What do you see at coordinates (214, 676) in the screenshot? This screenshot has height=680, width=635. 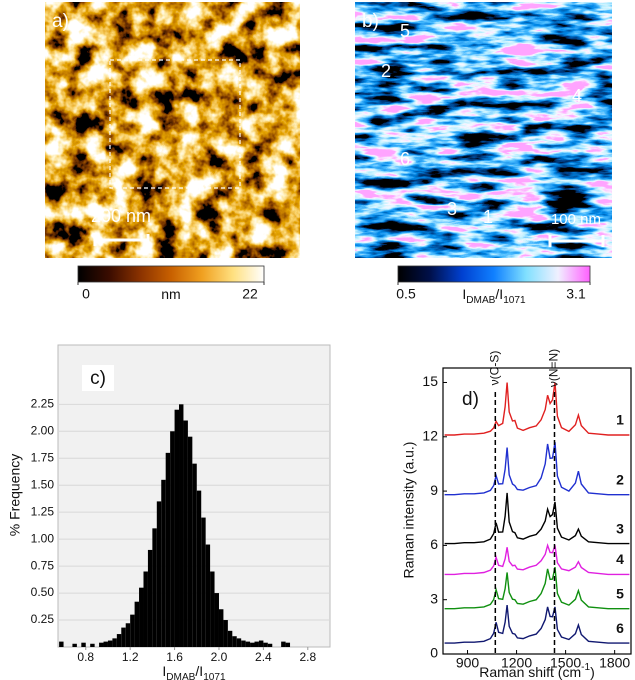 I see `x-axis-label-part: 1071` at bounding box center [214, 676].